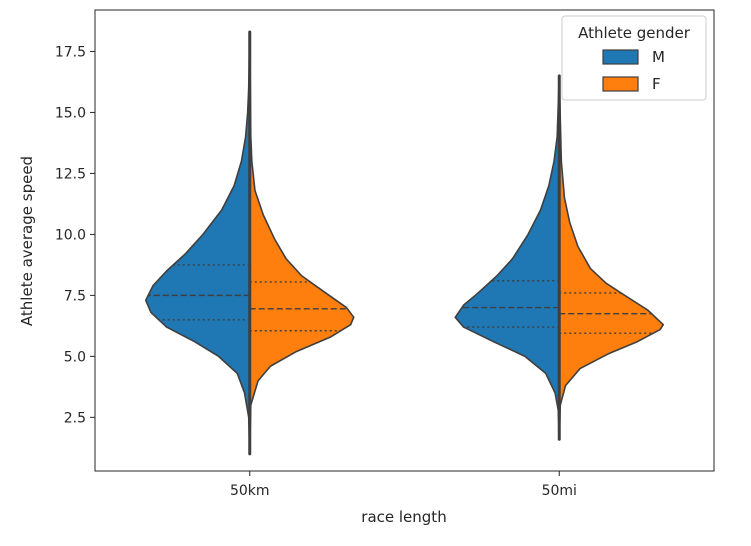  Describe the element at coordinates (403, 485) in the screenshot. I see `x-axis-ticks: 50km 50mi` at that location.